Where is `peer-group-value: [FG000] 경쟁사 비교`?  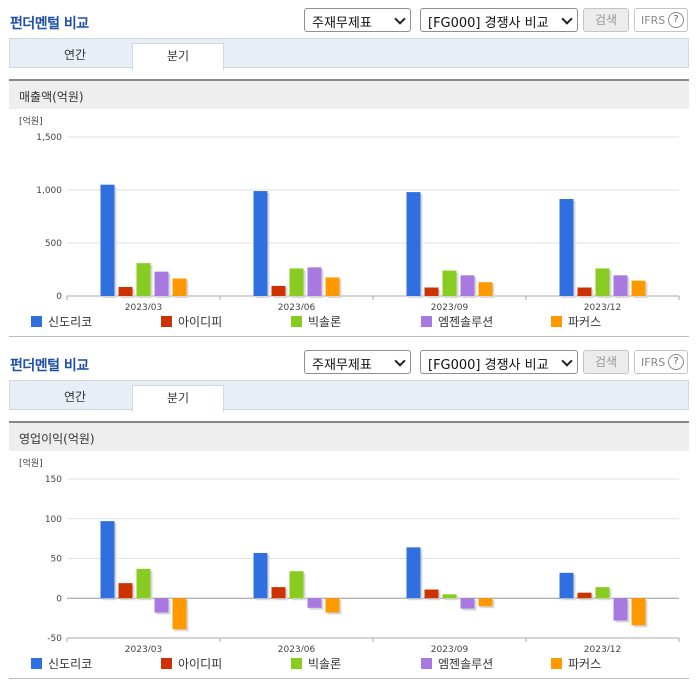
peer-group-value: [FG000] 경쟁사 비교 is located at coordinates (488, 365).